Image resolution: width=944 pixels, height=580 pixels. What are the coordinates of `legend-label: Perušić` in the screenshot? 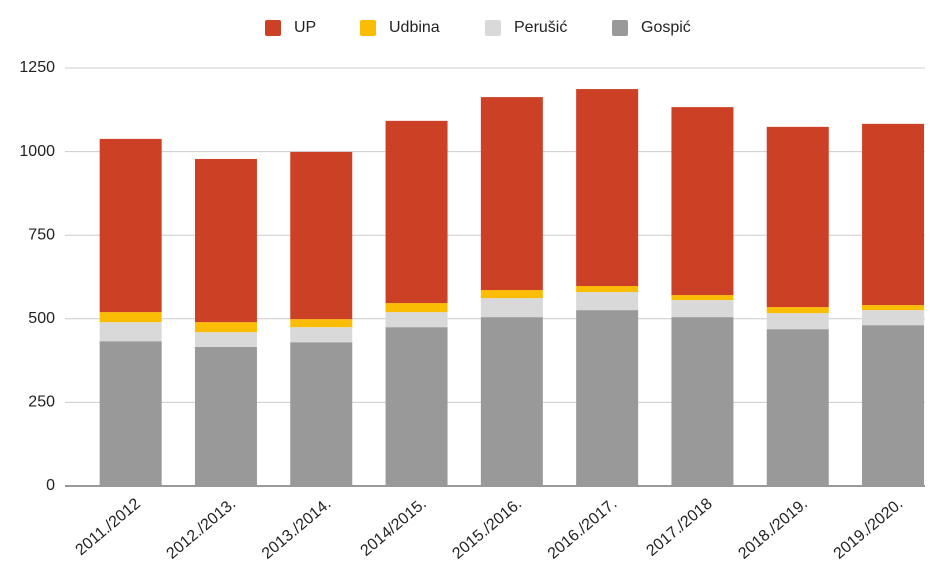 It's located at (540, 27).